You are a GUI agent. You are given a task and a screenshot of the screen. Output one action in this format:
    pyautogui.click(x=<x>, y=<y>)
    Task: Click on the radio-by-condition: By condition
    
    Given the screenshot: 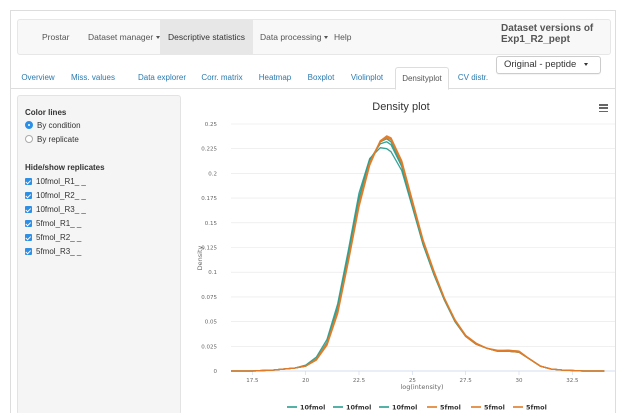 What is the action you would take?
    pyautogui.click(x=53, y=125)
    